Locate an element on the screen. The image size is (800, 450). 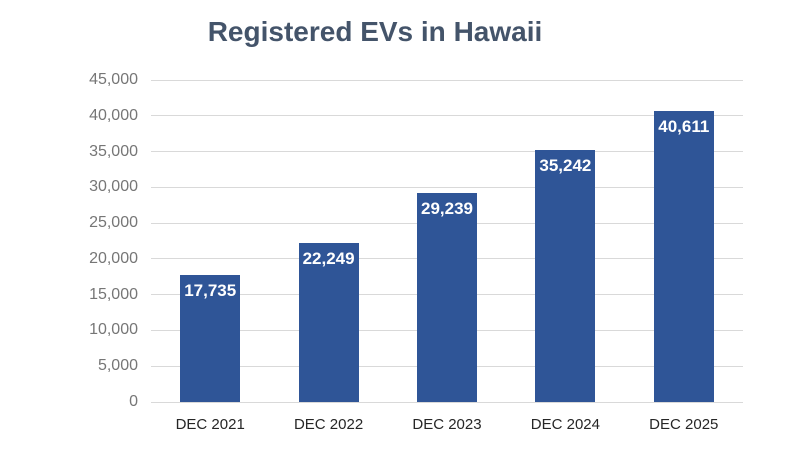
bar-dec-2021: 17,735 is located at coordinates (210, 338).